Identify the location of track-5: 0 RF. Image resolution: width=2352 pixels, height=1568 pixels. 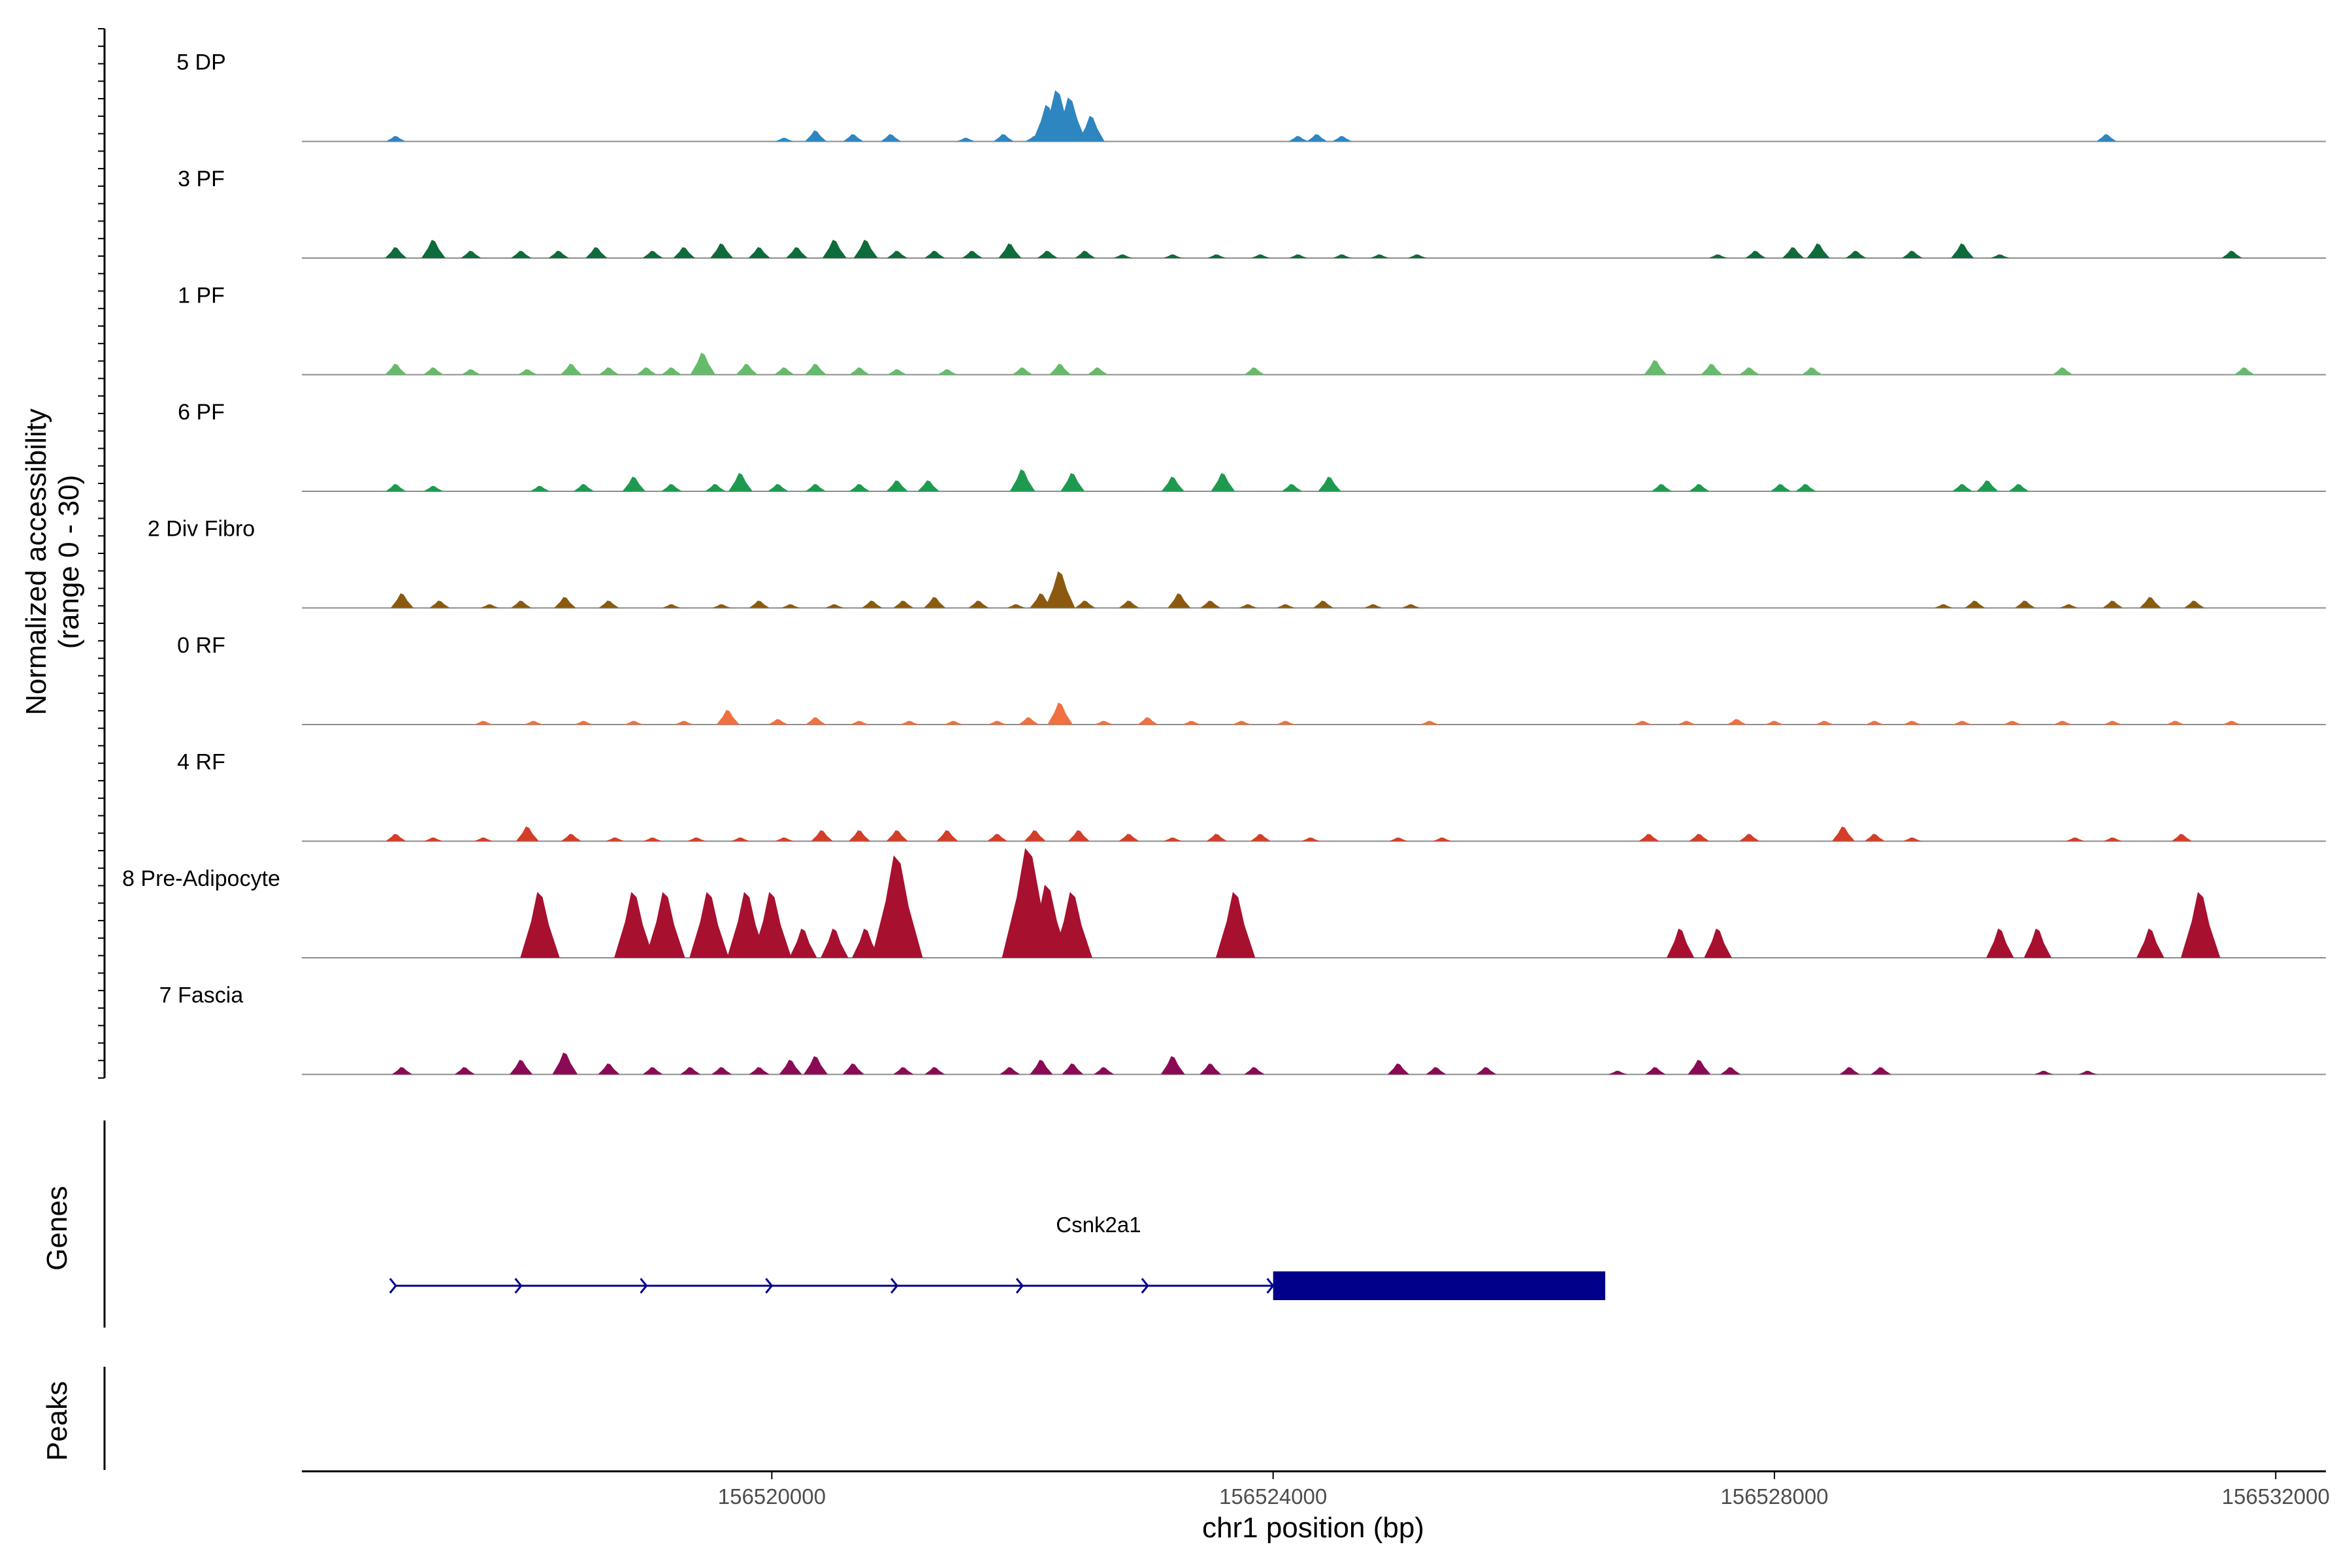
(1251, 679).